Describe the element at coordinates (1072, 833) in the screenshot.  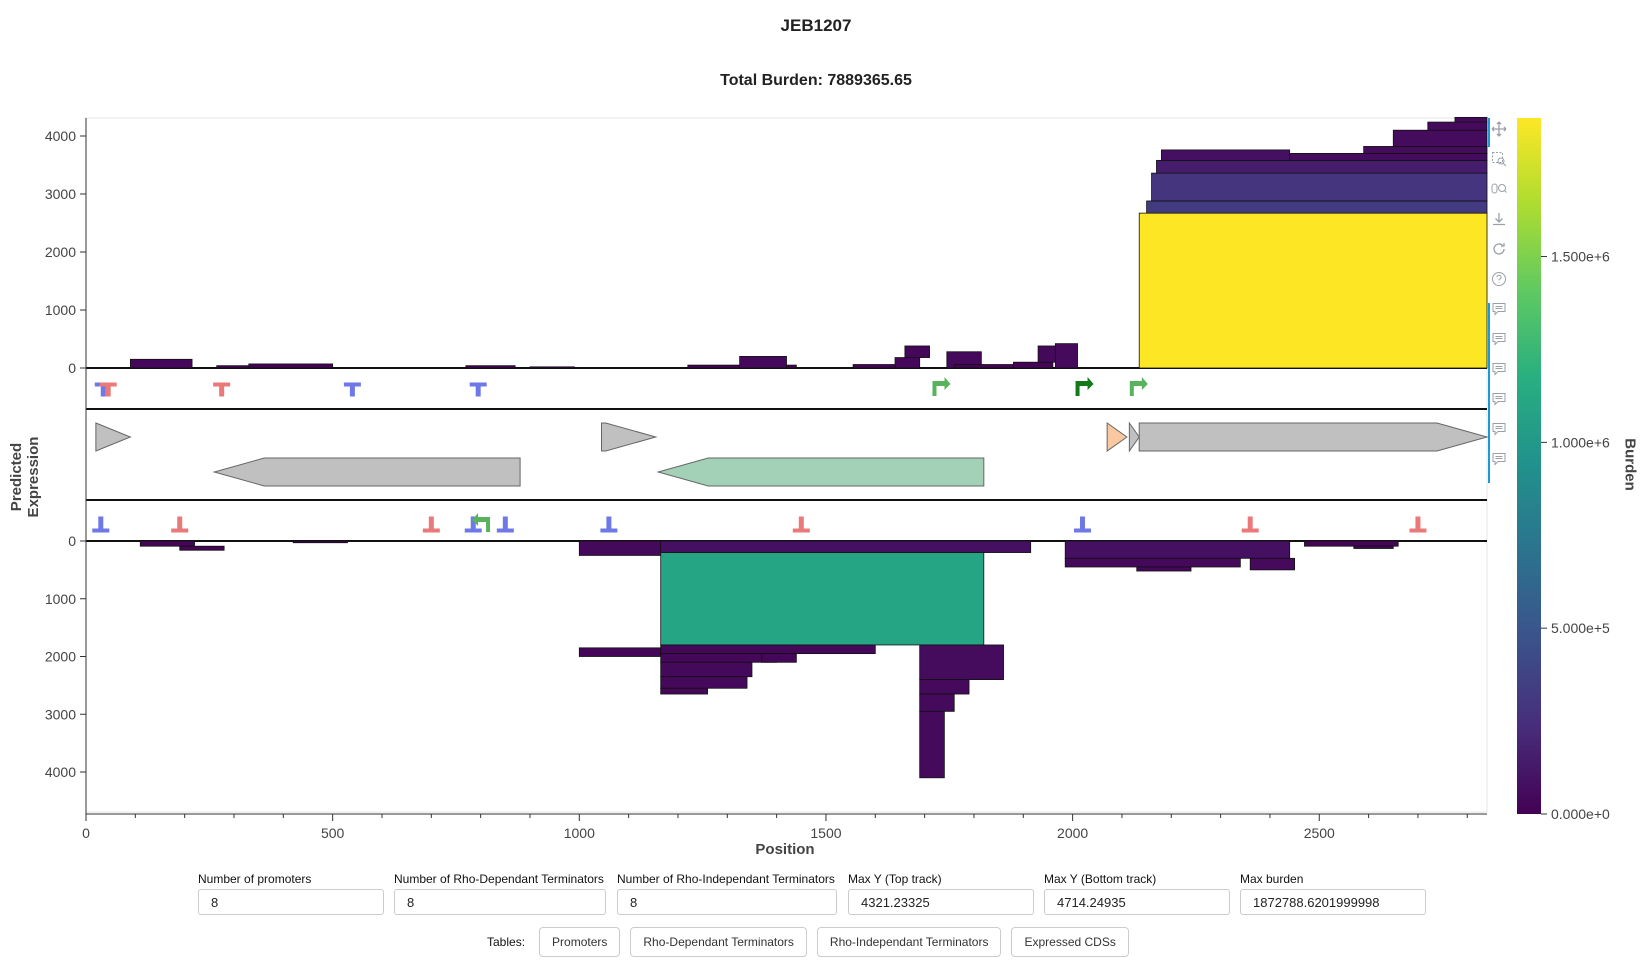
I see `x-tick-label: 2000` at that location.